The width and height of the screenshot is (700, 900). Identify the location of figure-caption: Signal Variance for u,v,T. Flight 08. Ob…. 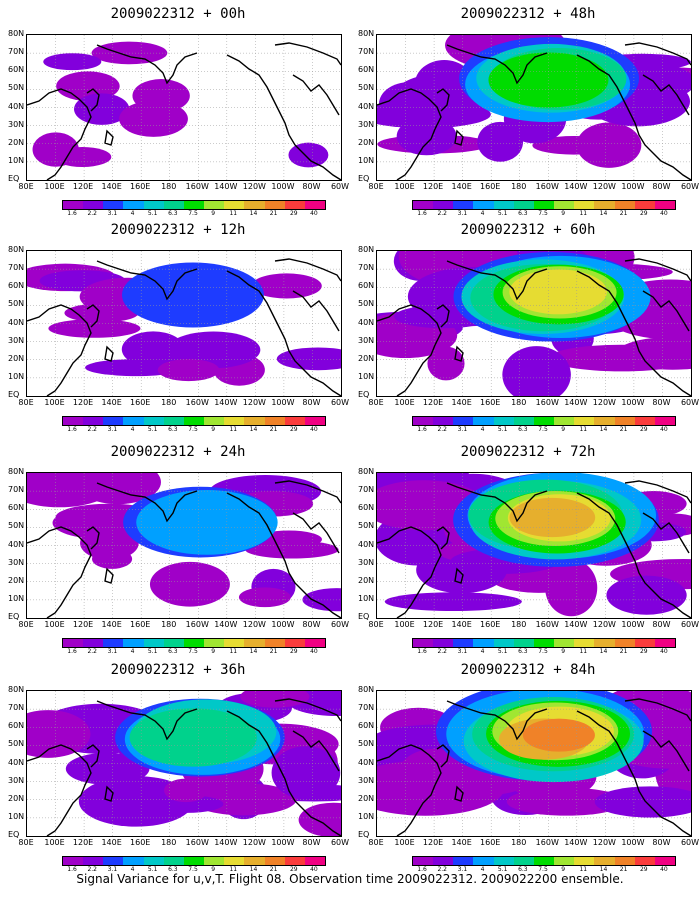
(350, 879).